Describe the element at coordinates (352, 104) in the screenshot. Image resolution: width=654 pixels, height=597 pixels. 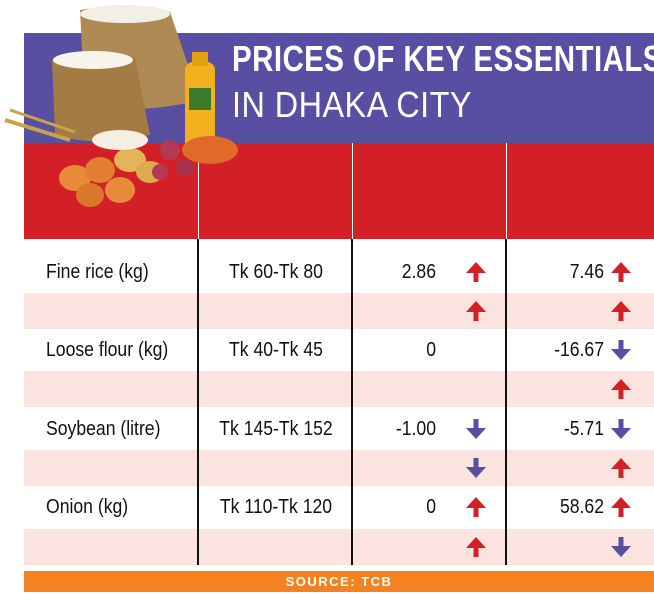
I see `page-subtitle: IN DHAKA CITY` at that location.